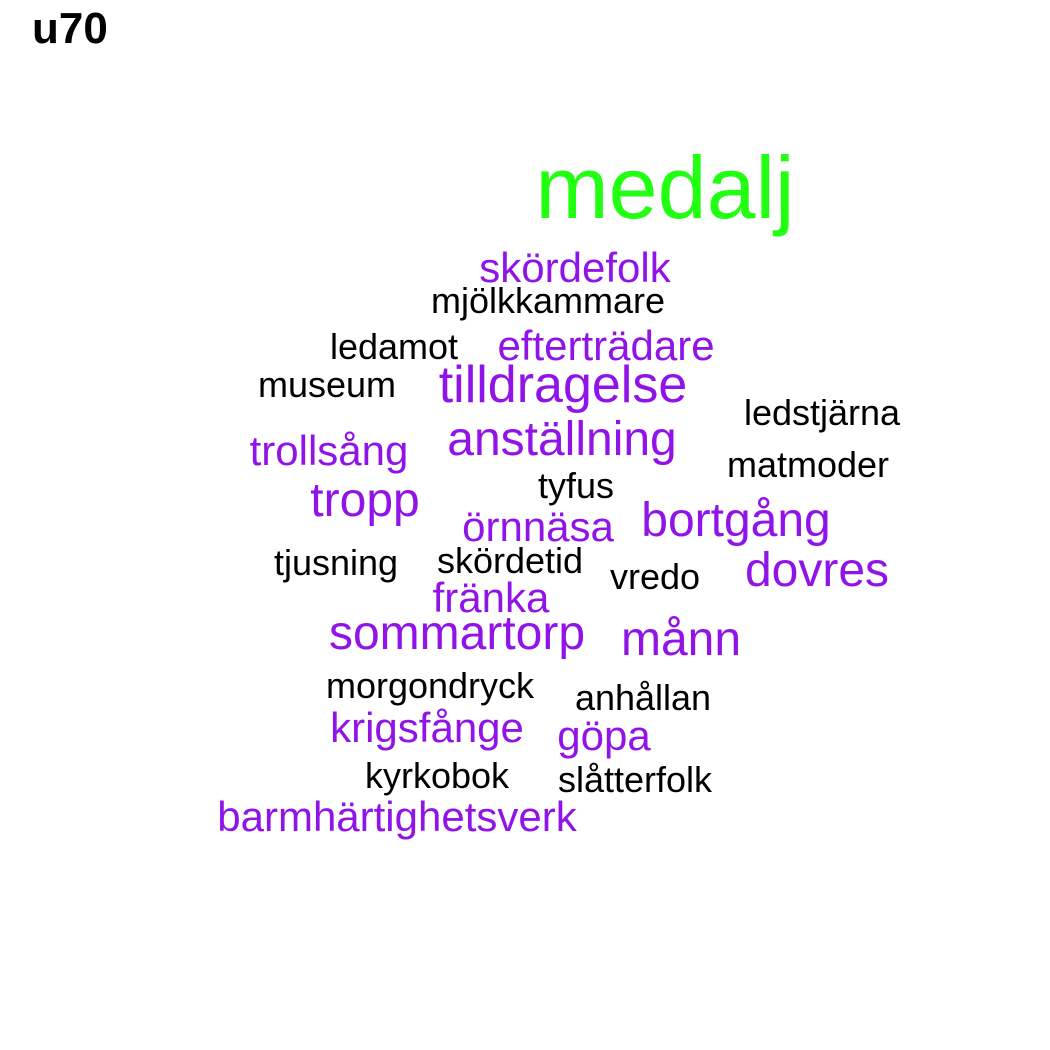 Image resolution: width=1050 pixels, height=1050 pixels. What do you see at coordinates (437, 775) in the screenshot?
I see `cloud-word: kyrkobok` at bounding box center [437, 775].